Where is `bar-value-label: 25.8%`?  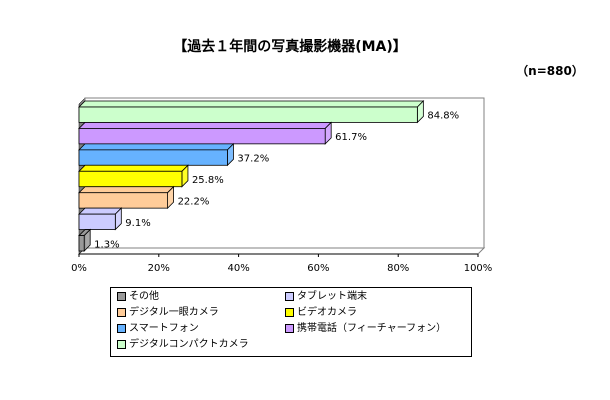
bar-value-label: 25.8% is located at coordinates (208, 180).